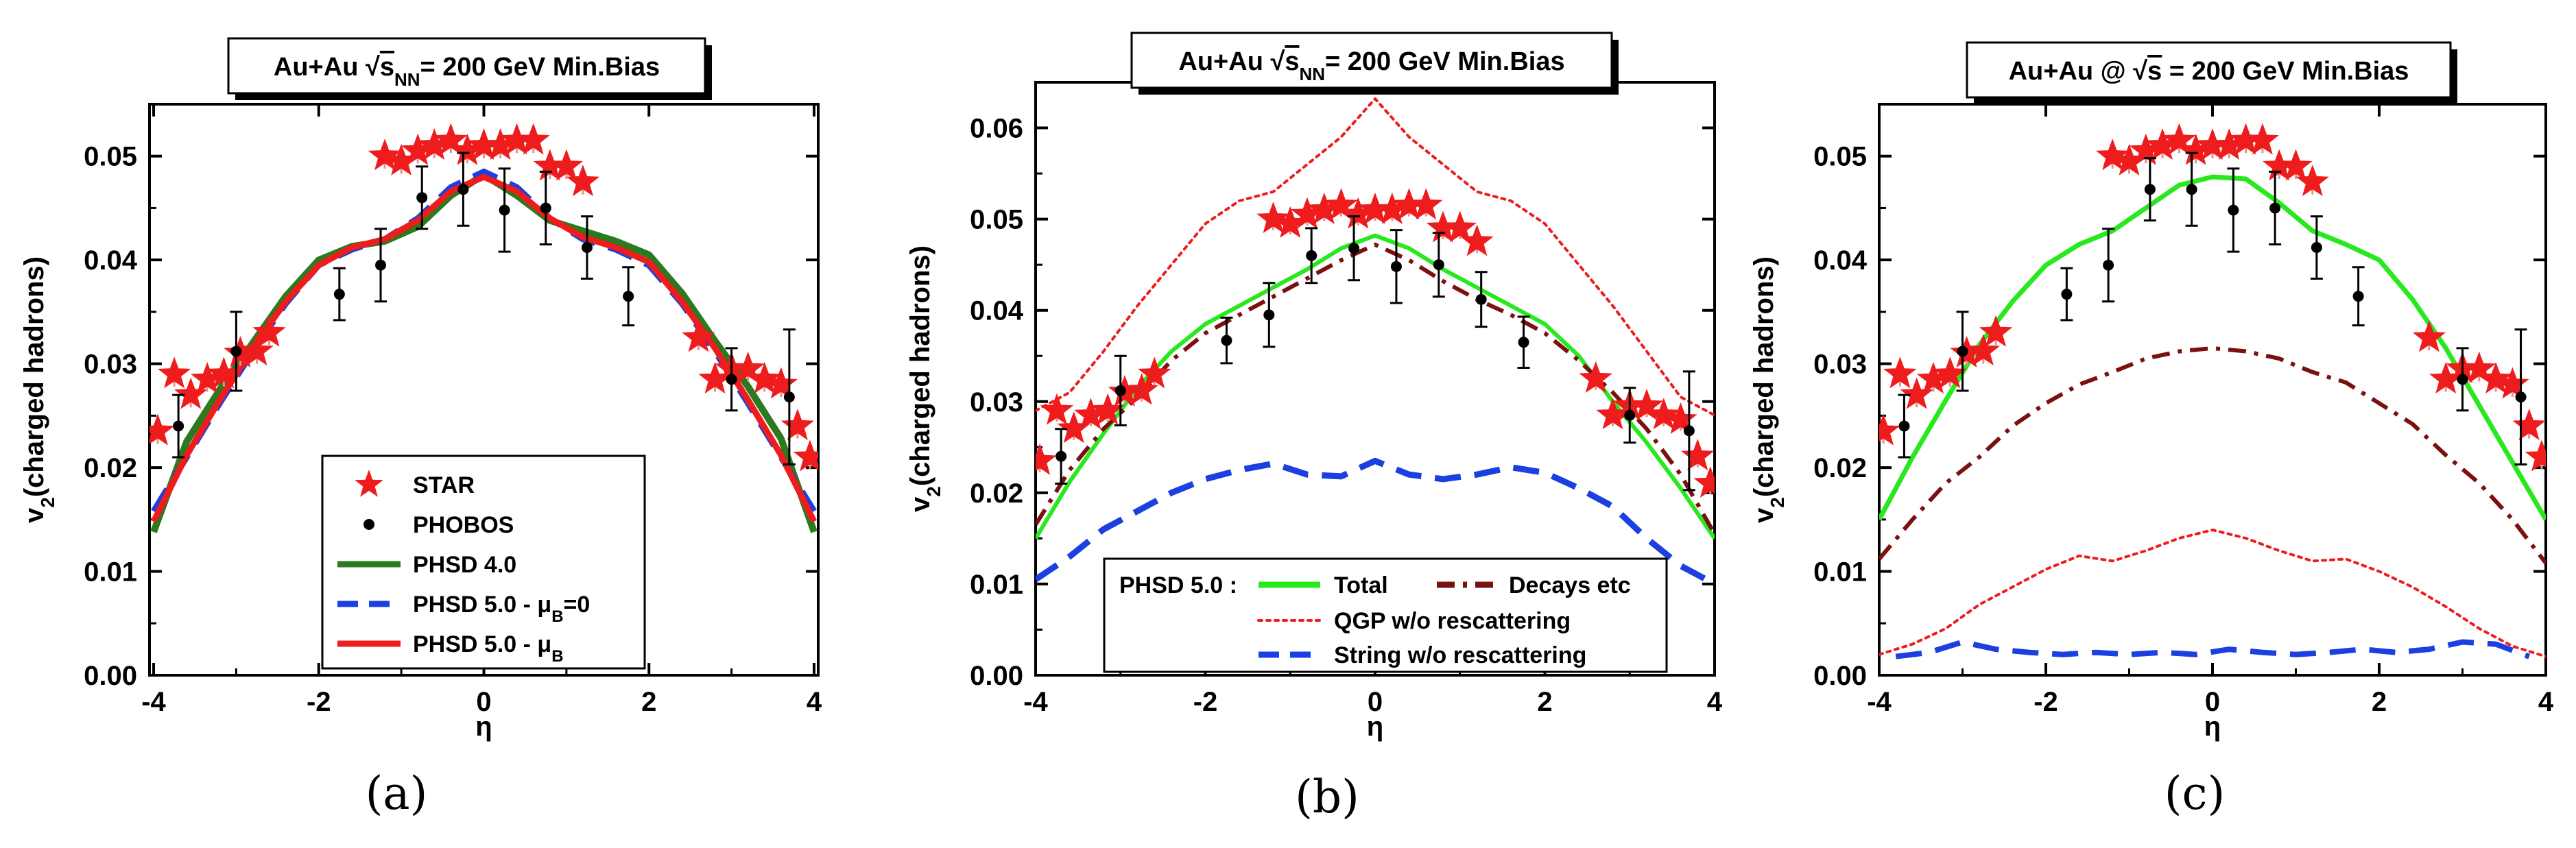  What do you see at coordinates (320, 67) in the screenshot?
I see `title-prefix: Au+Au` at bounding box center [320, 67].